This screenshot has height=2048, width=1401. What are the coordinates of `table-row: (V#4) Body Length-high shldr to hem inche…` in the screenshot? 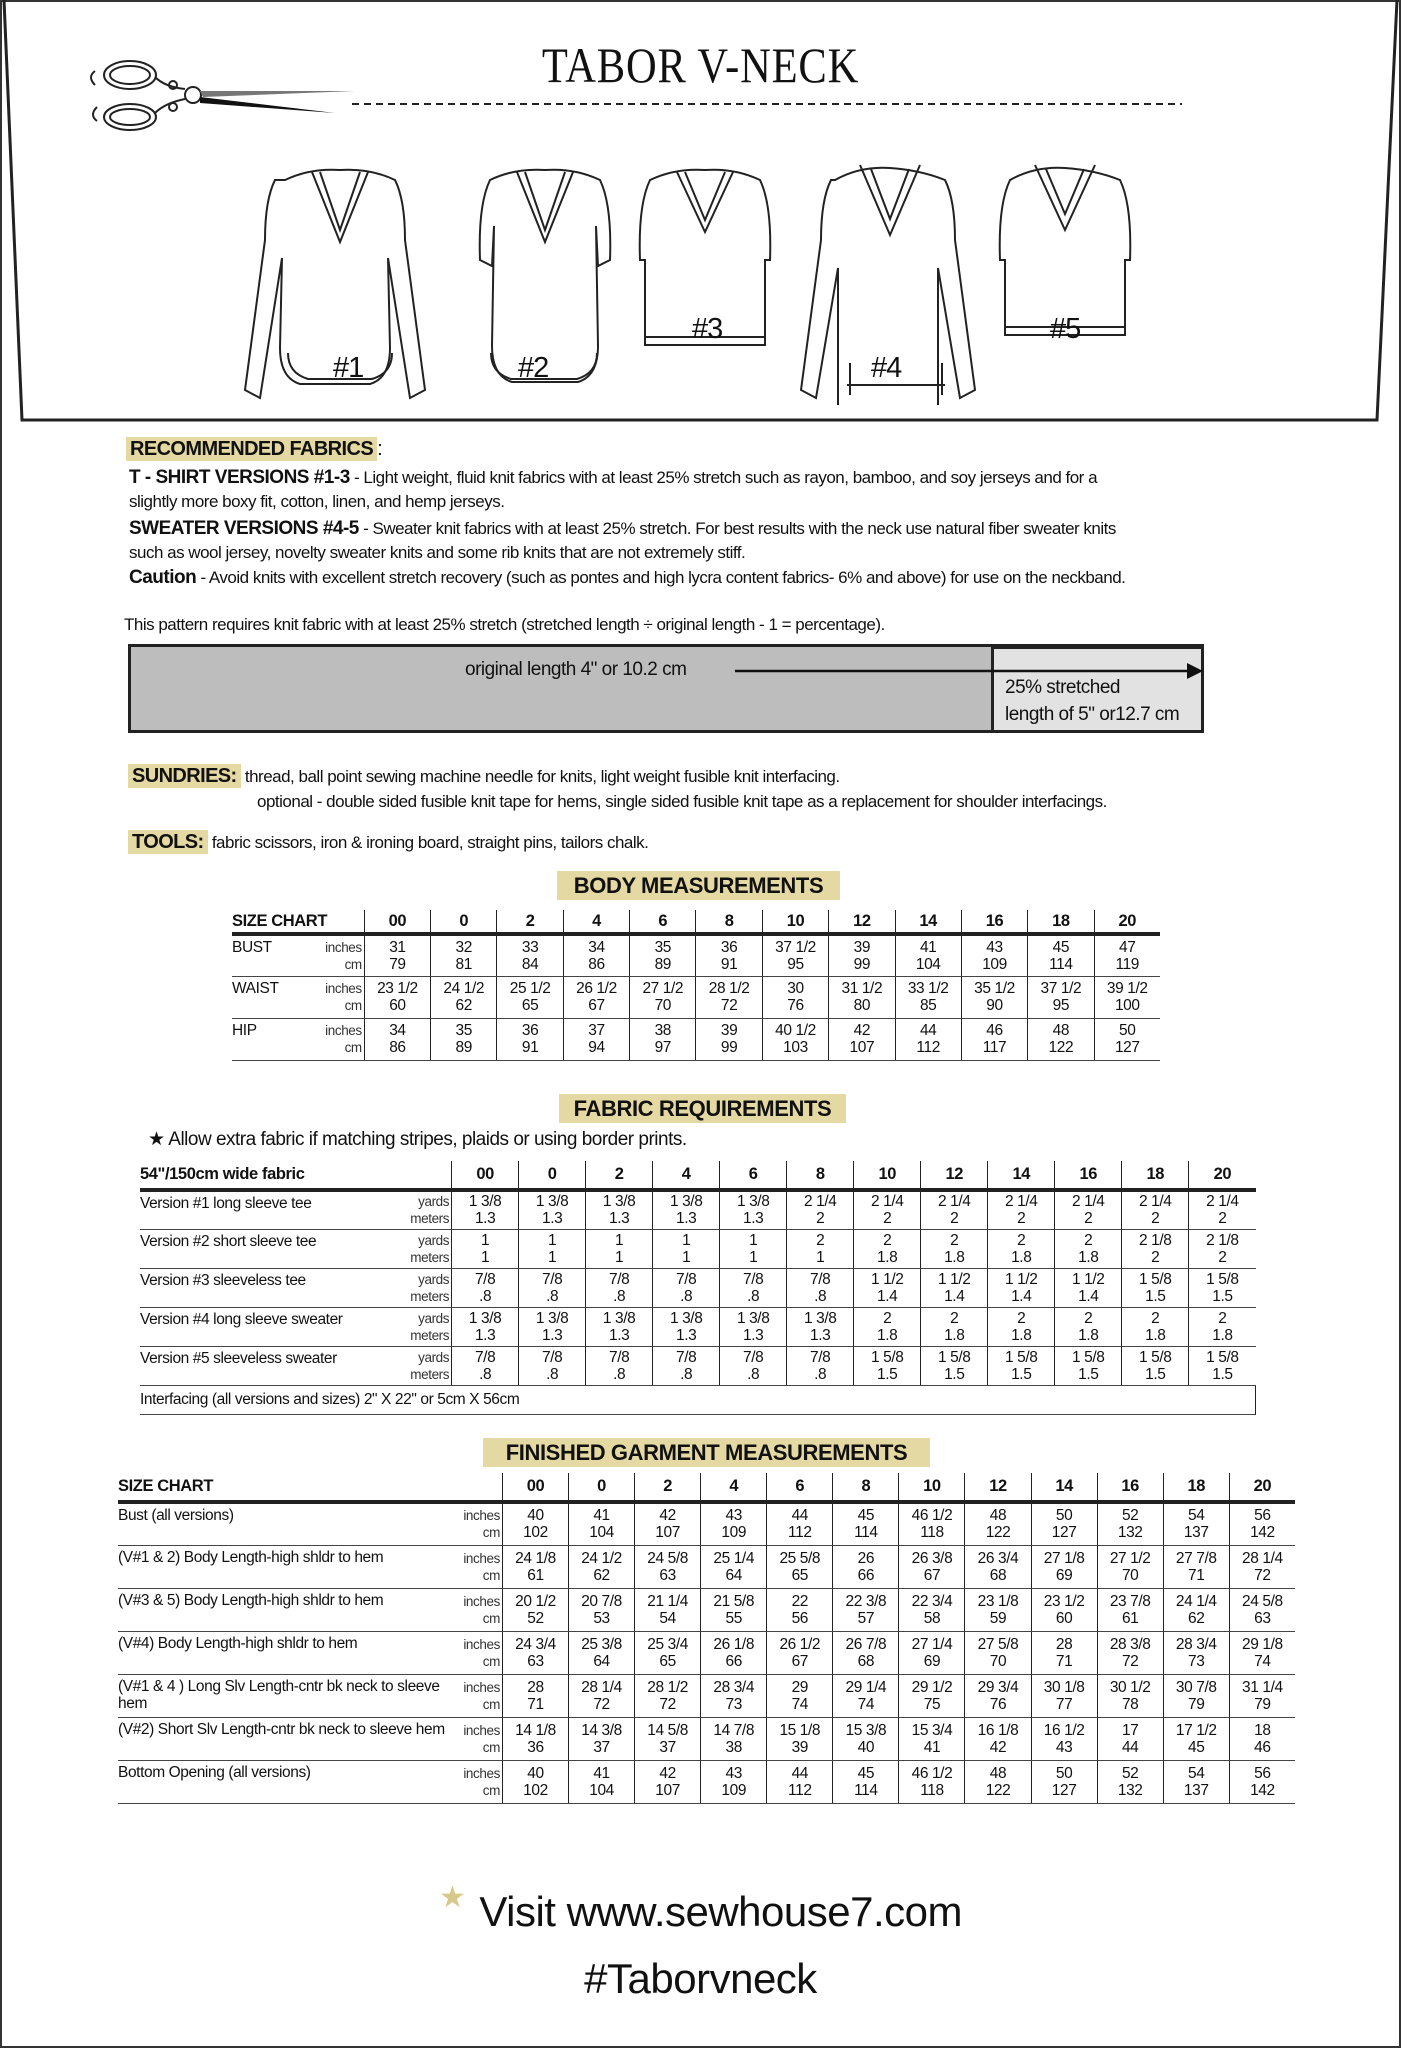 It's located at (706, 1653).